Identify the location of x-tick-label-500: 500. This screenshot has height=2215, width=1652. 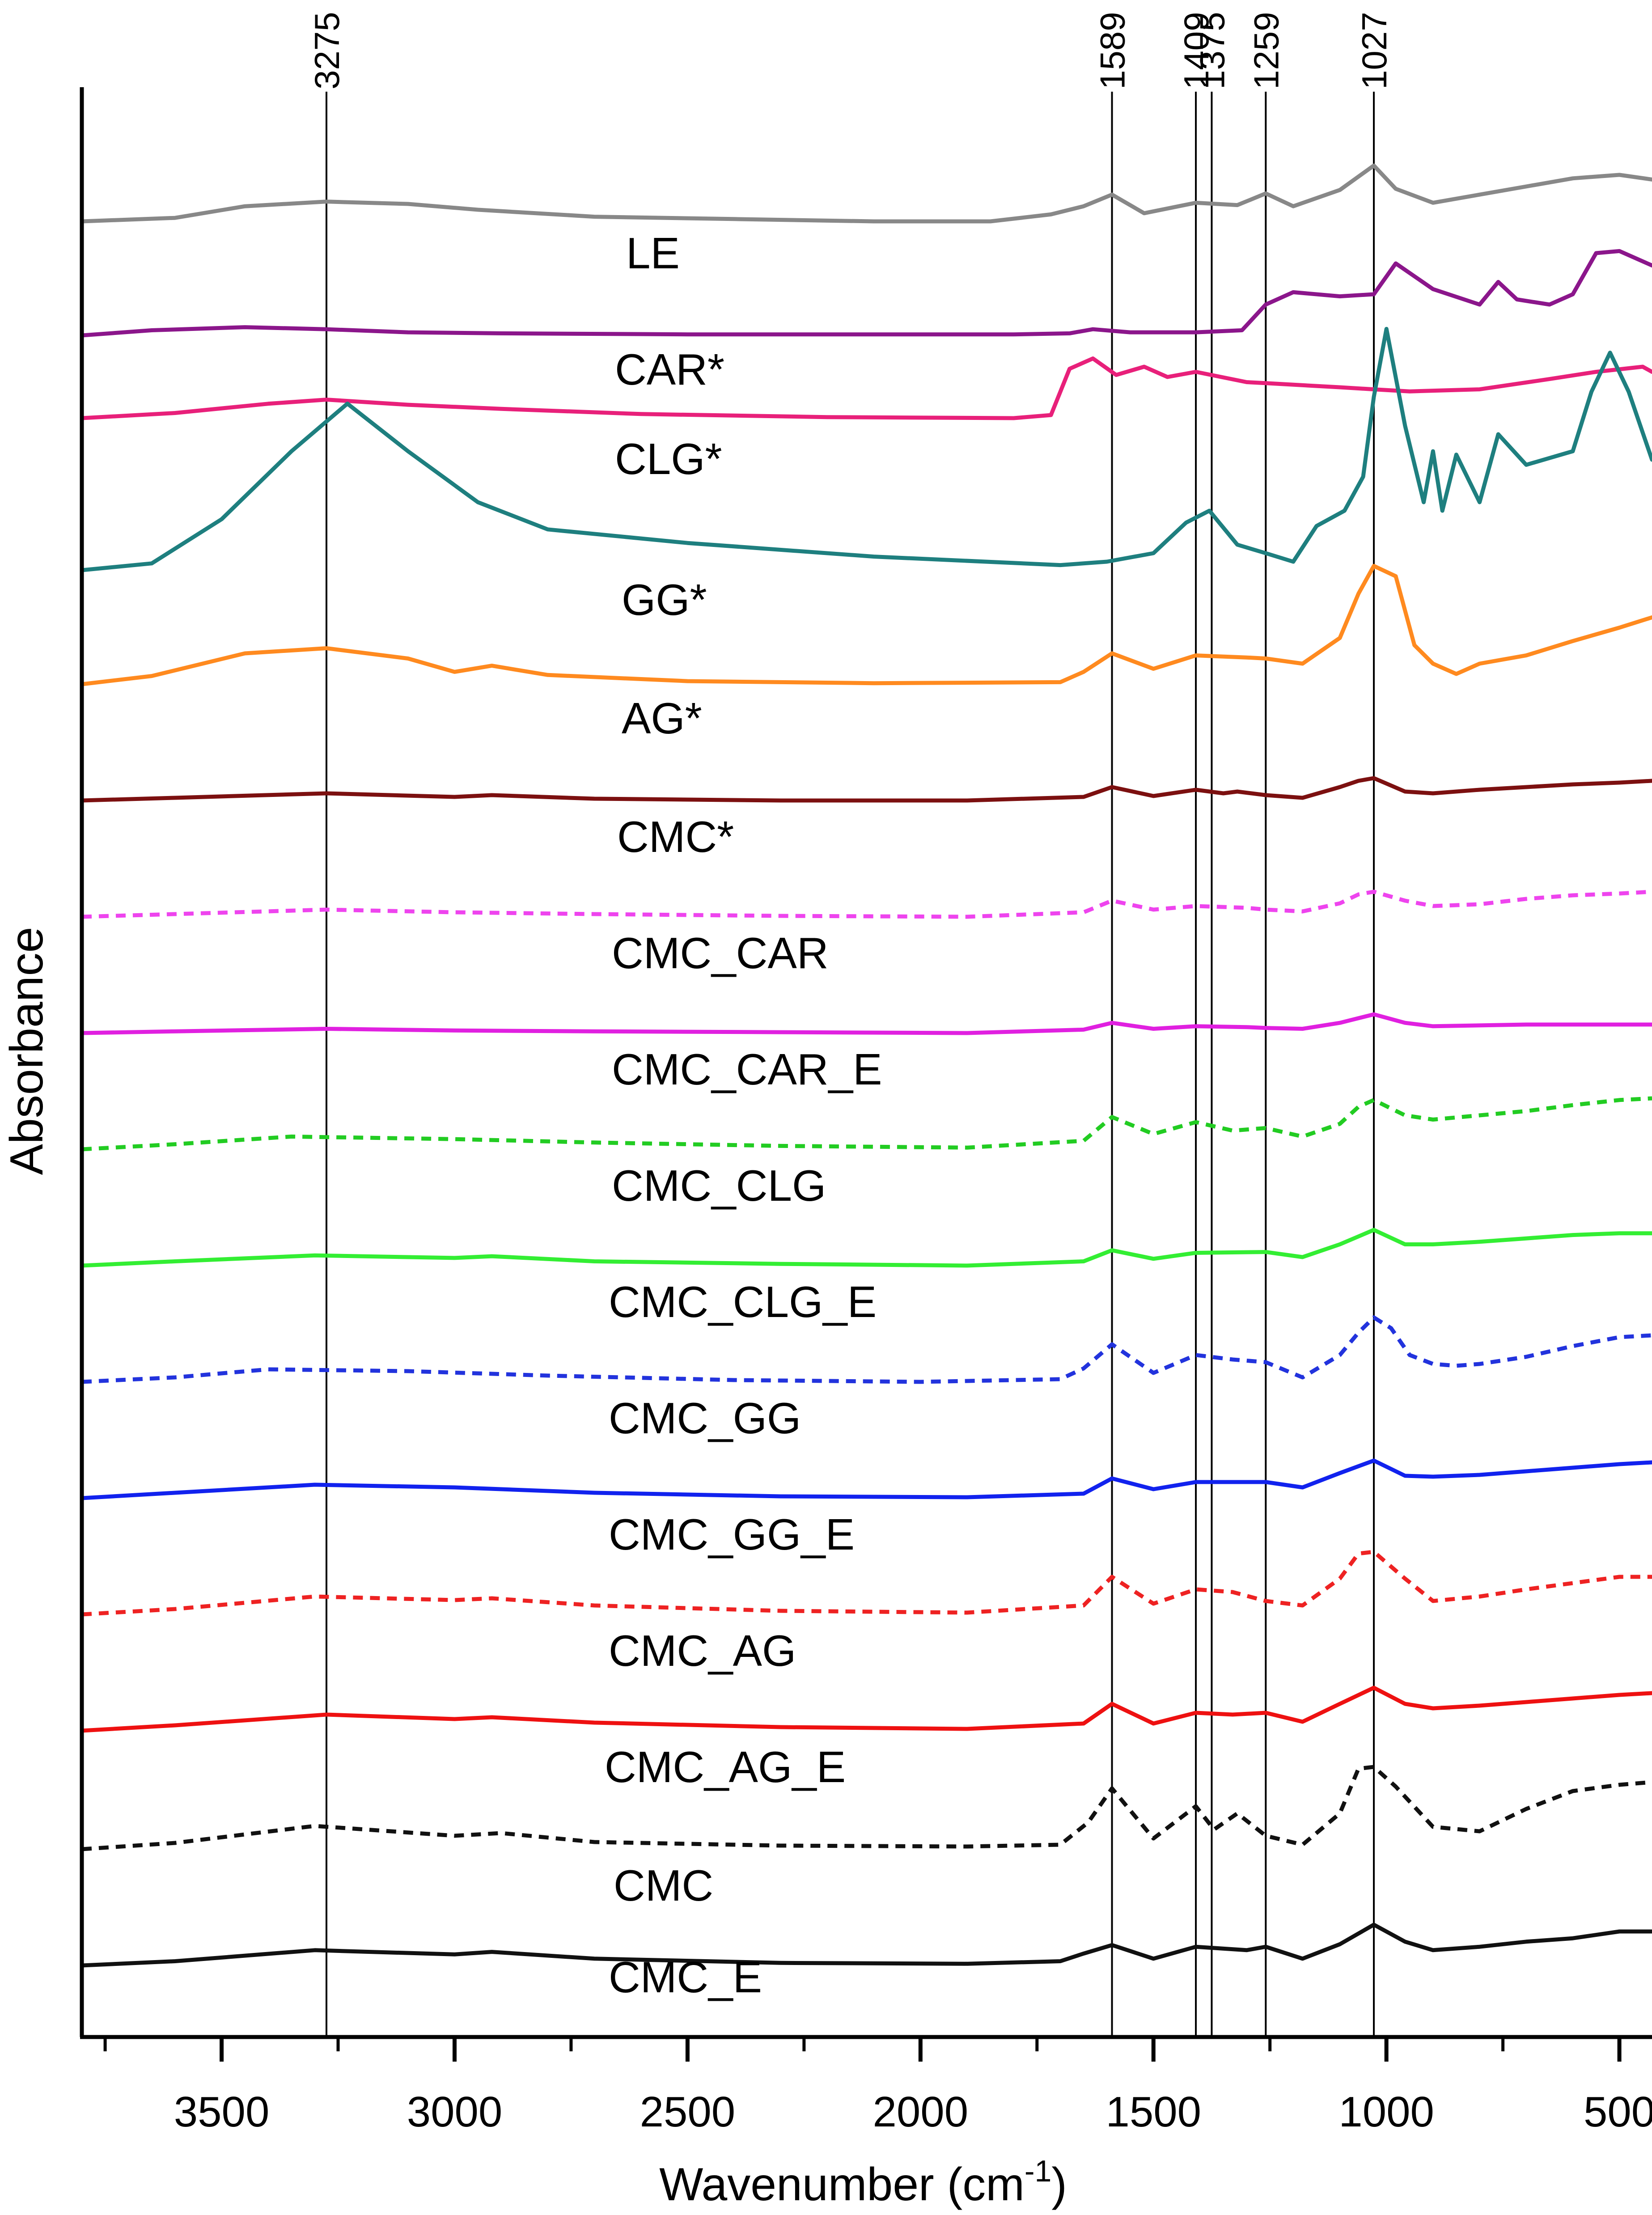
(1618, 2112).